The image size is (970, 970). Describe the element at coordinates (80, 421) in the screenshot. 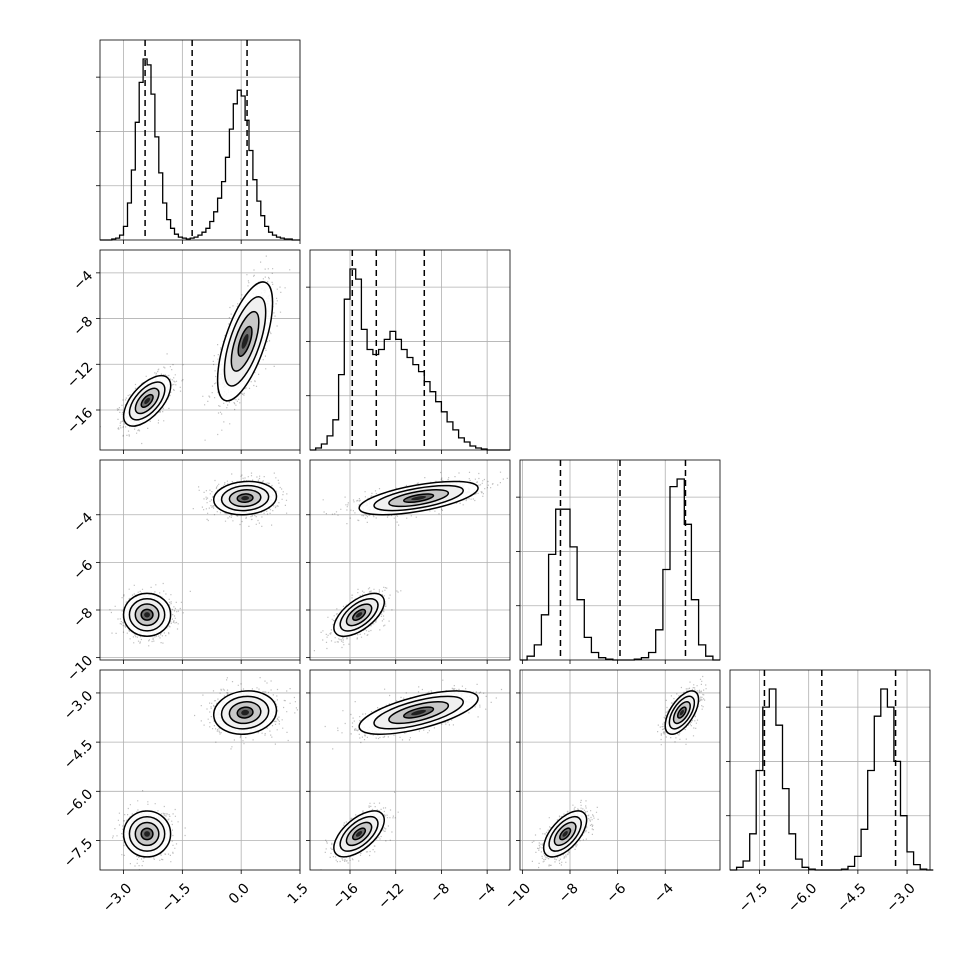

I see `y-tick-label: −16` at that location.